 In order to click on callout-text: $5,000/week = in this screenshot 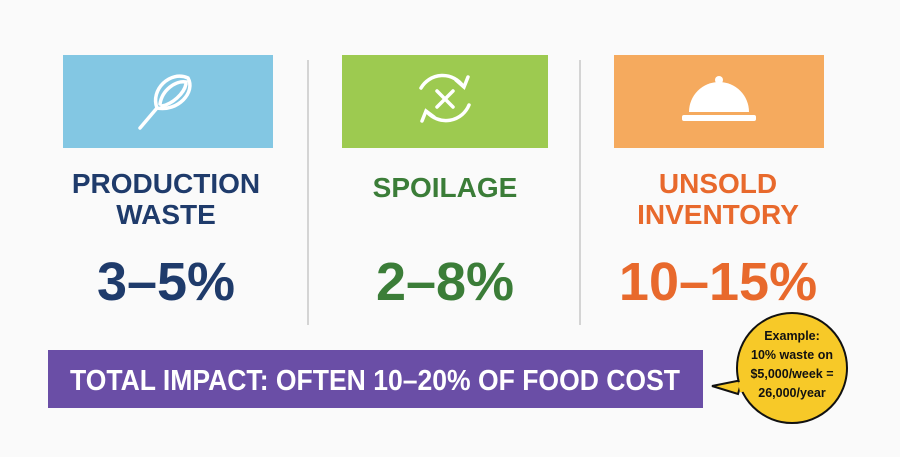, I will do `click(791, 374)`.